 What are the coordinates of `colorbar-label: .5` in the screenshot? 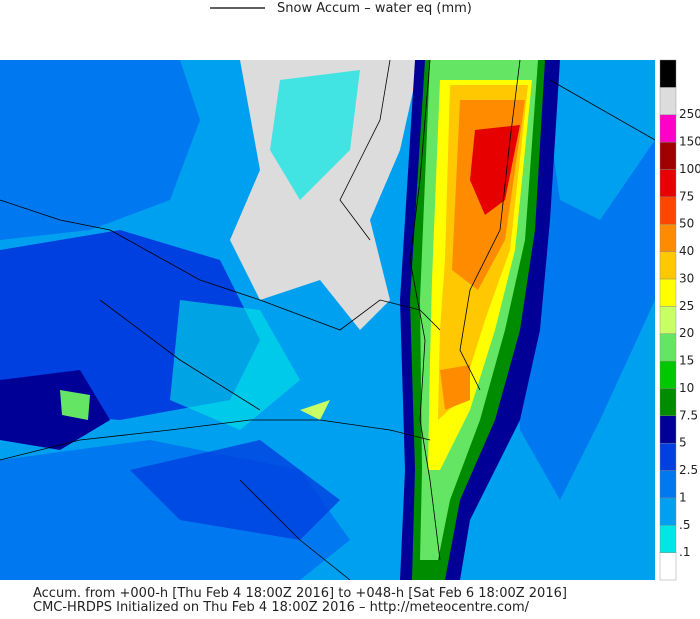 It's located at (684, 525).